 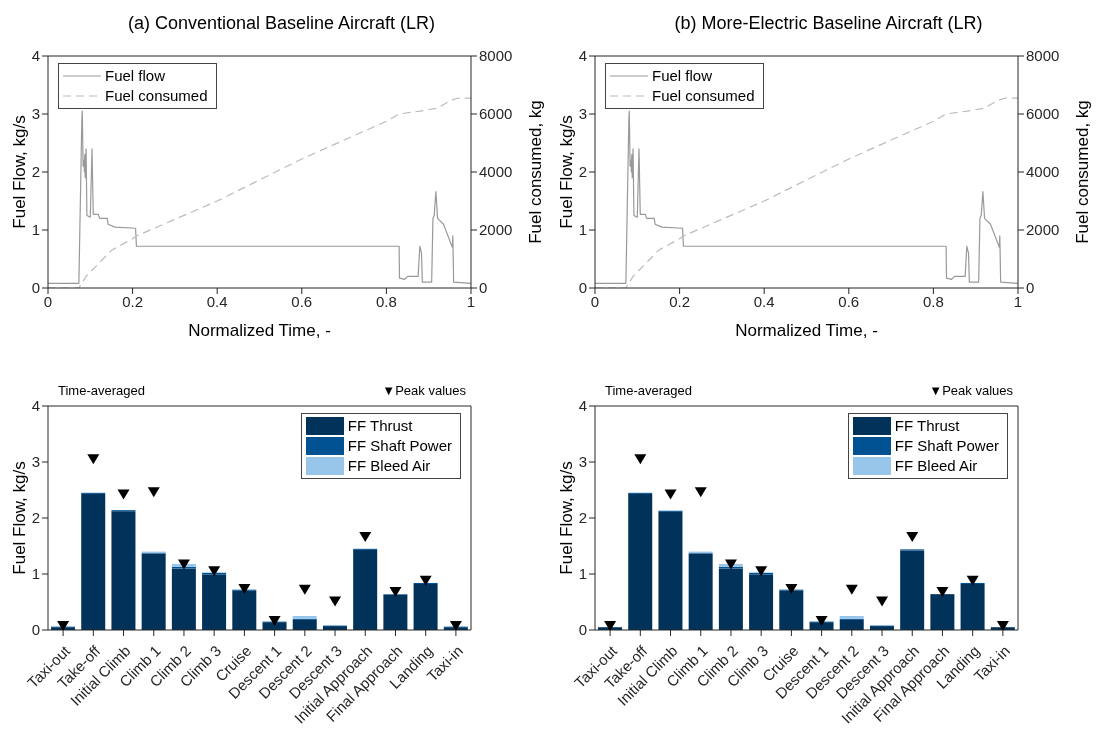 What do you see at coordinates (828, 23) in the screenshot?
I see `chart-title: (b) More-Electric Baseline Aircraft (LR)` at bounding box center [828, 23].